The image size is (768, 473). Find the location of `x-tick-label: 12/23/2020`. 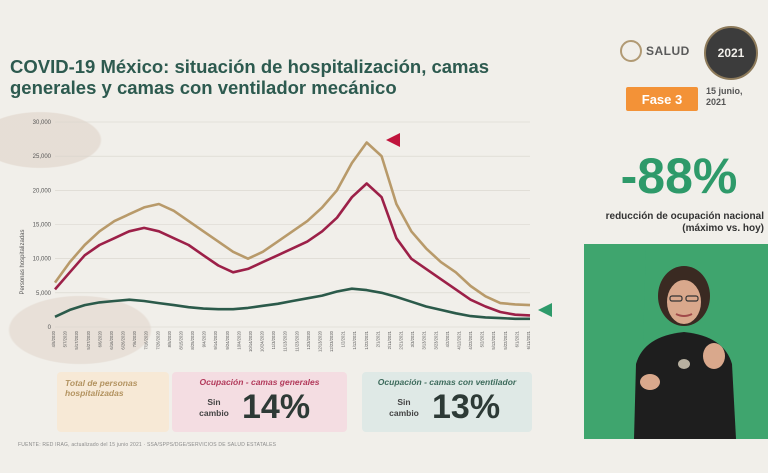

x-tick-label: 12/23/2020 is located at coordinates (331, 341).